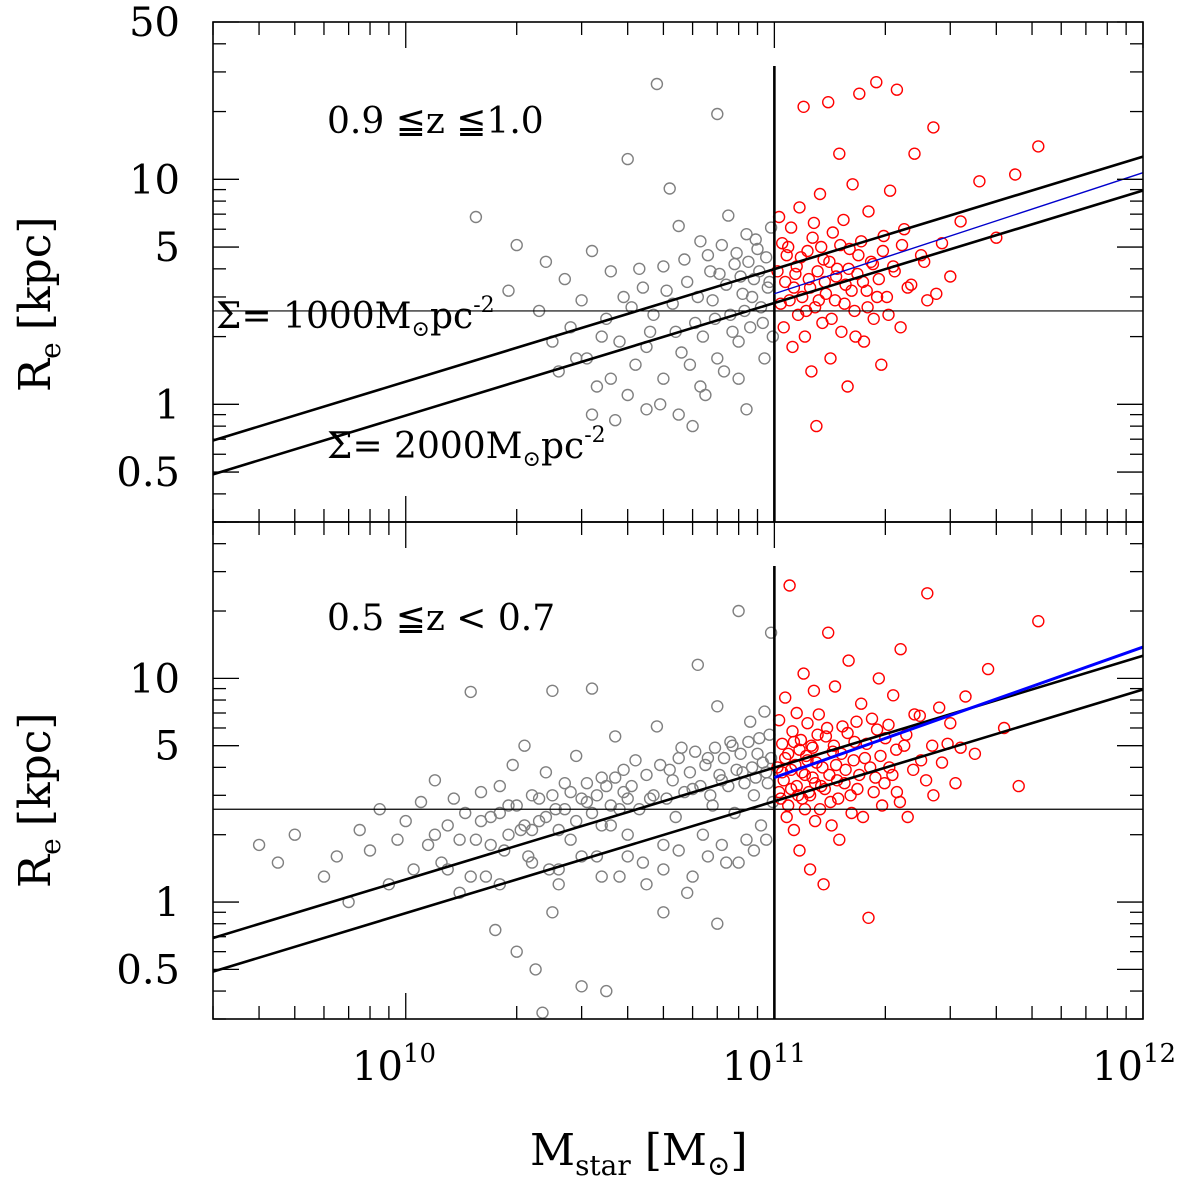  I want to click on x-tick-label-1e12: 1012, so click(1134, 1064).